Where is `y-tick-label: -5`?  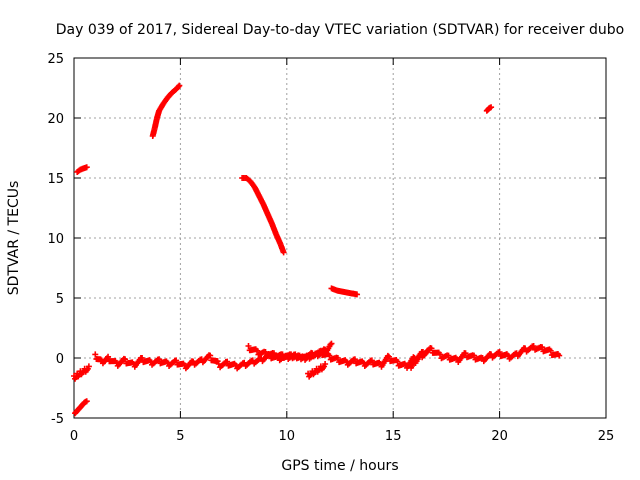 y-tick-label: -5 is located at coordinates (57, 419).